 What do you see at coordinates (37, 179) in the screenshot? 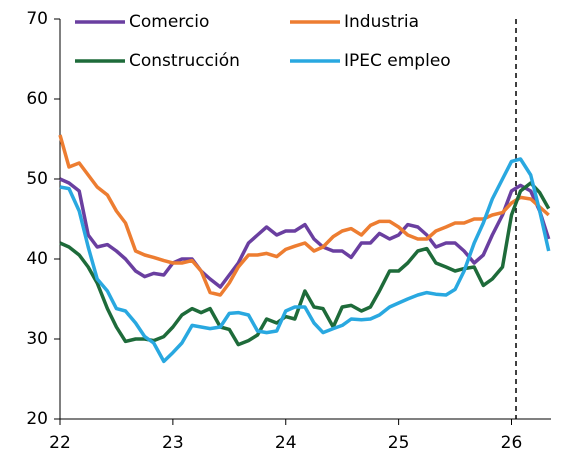
I see `y-tick-label: 50` at bounding box center [37, 179].